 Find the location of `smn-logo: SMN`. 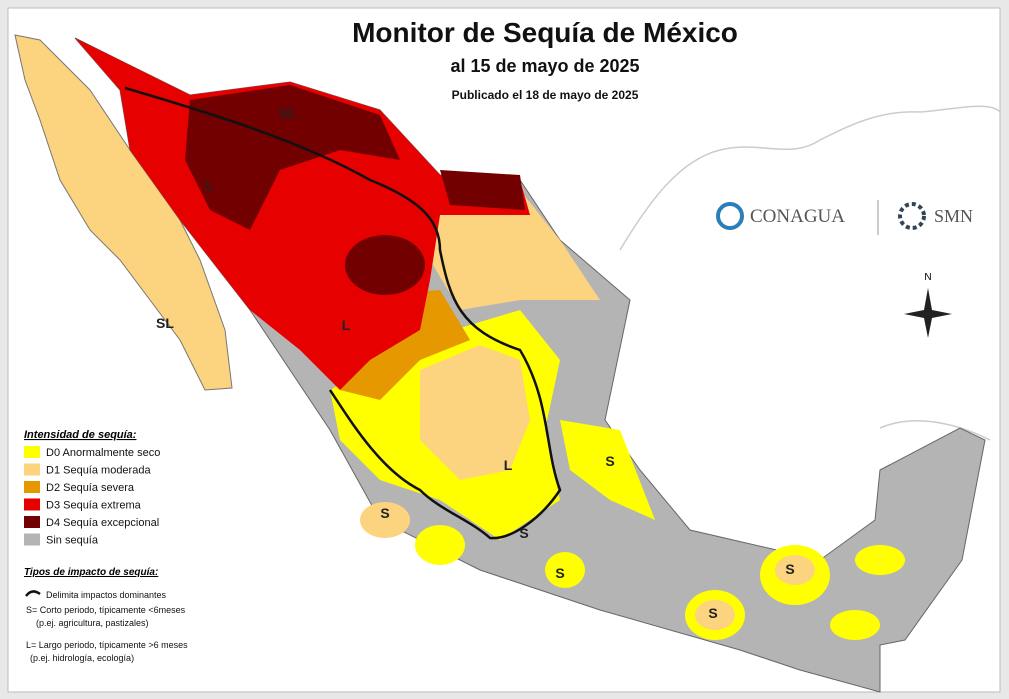

smn-logo: SMN is located at coordinates (953, 216).